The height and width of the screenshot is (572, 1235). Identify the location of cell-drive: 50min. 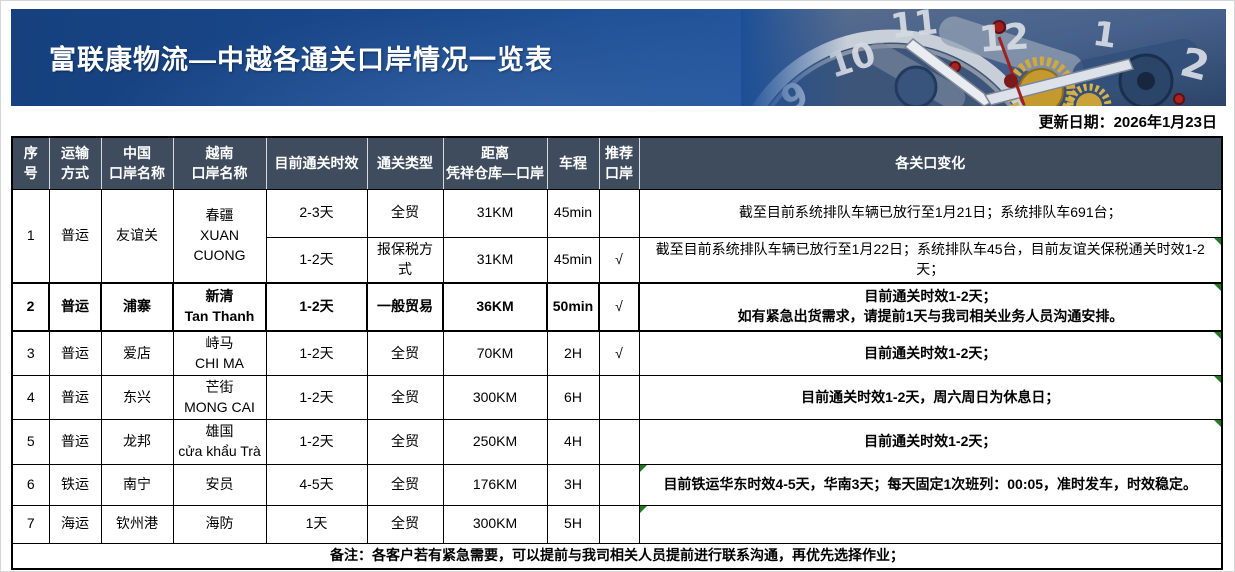
(573, 307).